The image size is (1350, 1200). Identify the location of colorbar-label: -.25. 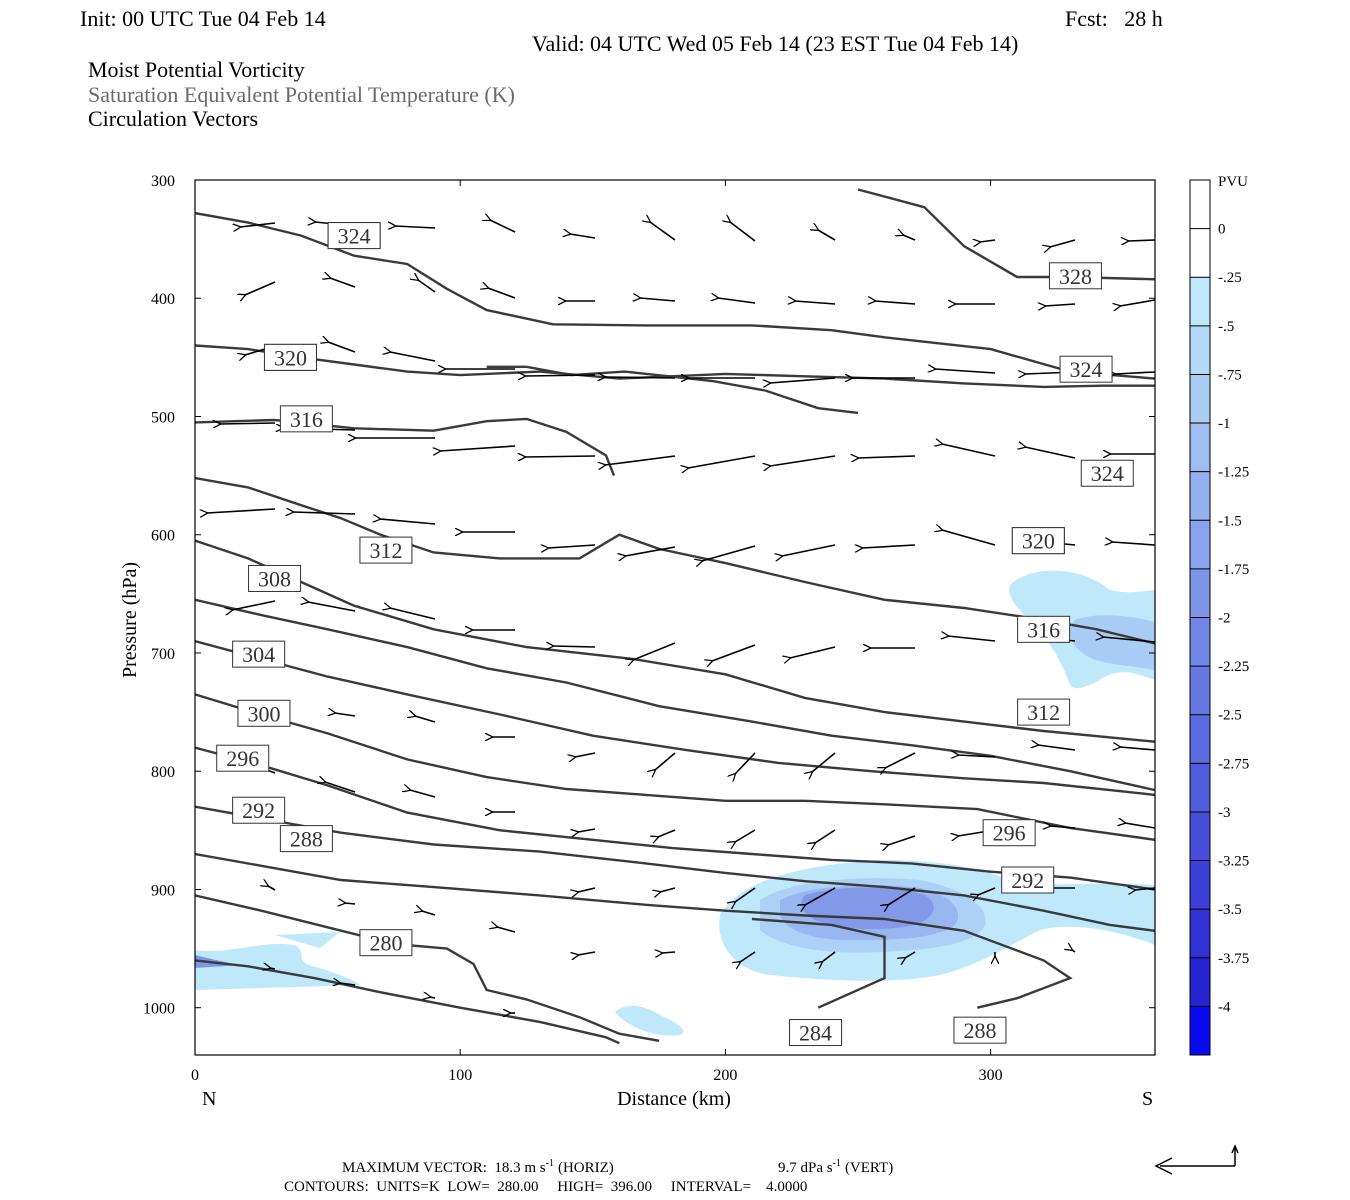
(1230, 278).